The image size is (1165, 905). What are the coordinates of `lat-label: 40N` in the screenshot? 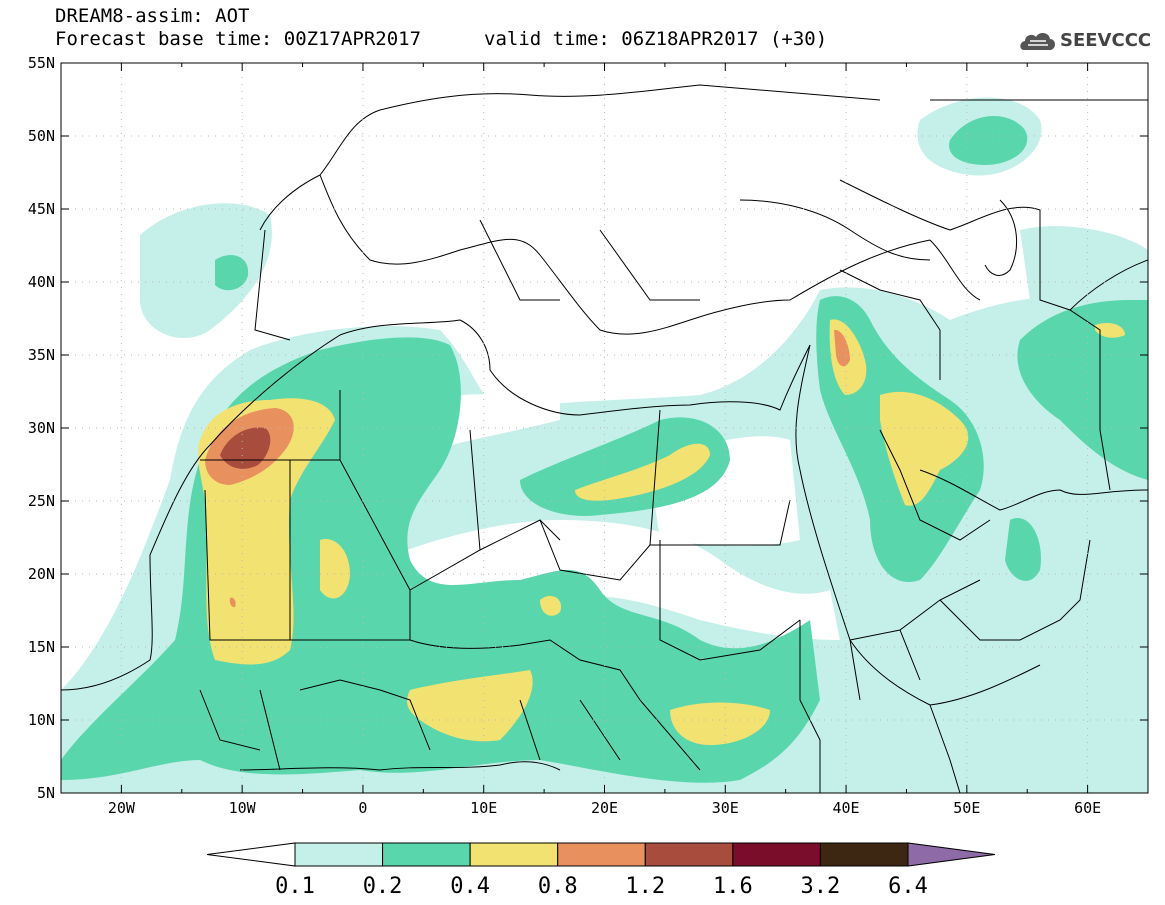 It's located at (41, 282).